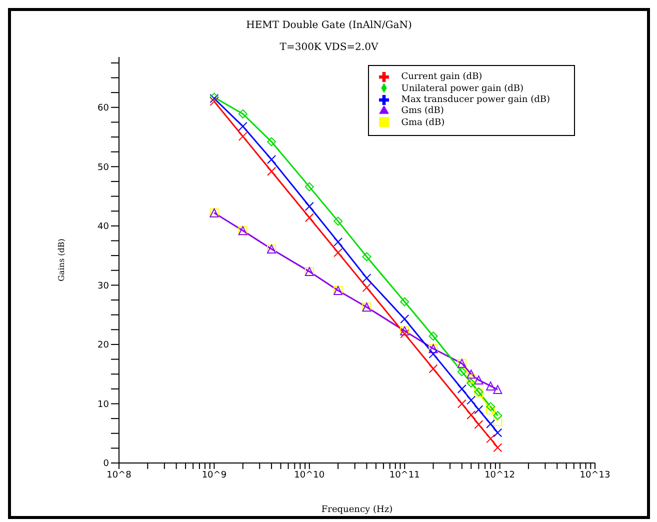 The height and width of the screenshot is (522, 657). Describe the element at coordinates (214, 475) in the screenshot. I see `x-tick-label: 10^9` at that location.